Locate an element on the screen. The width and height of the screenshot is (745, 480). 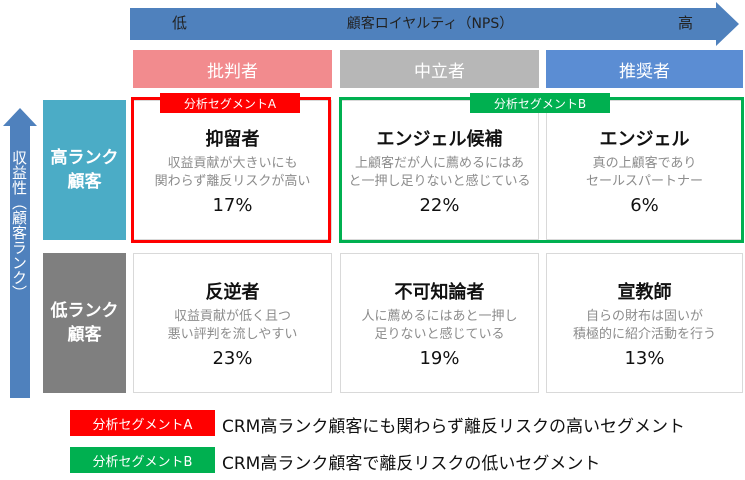
legend-text: CRM高ランク顧客で離反リスクの低いセグメント is located at coordinates (411, 464).